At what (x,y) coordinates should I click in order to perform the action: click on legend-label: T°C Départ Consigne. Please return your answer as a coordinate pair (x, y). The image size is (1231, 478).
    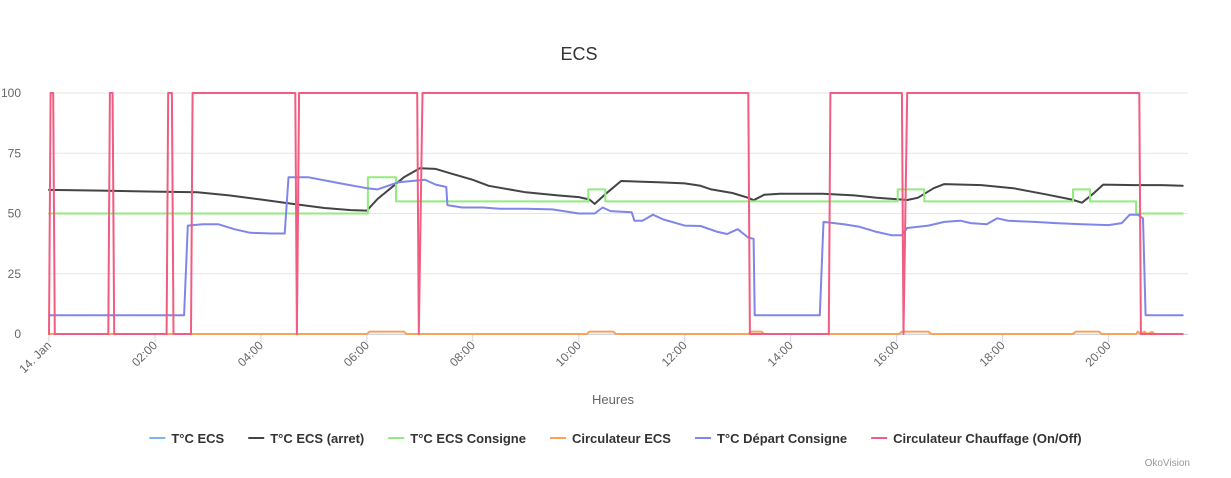
    Looking at the image, I should click on (782, 438).